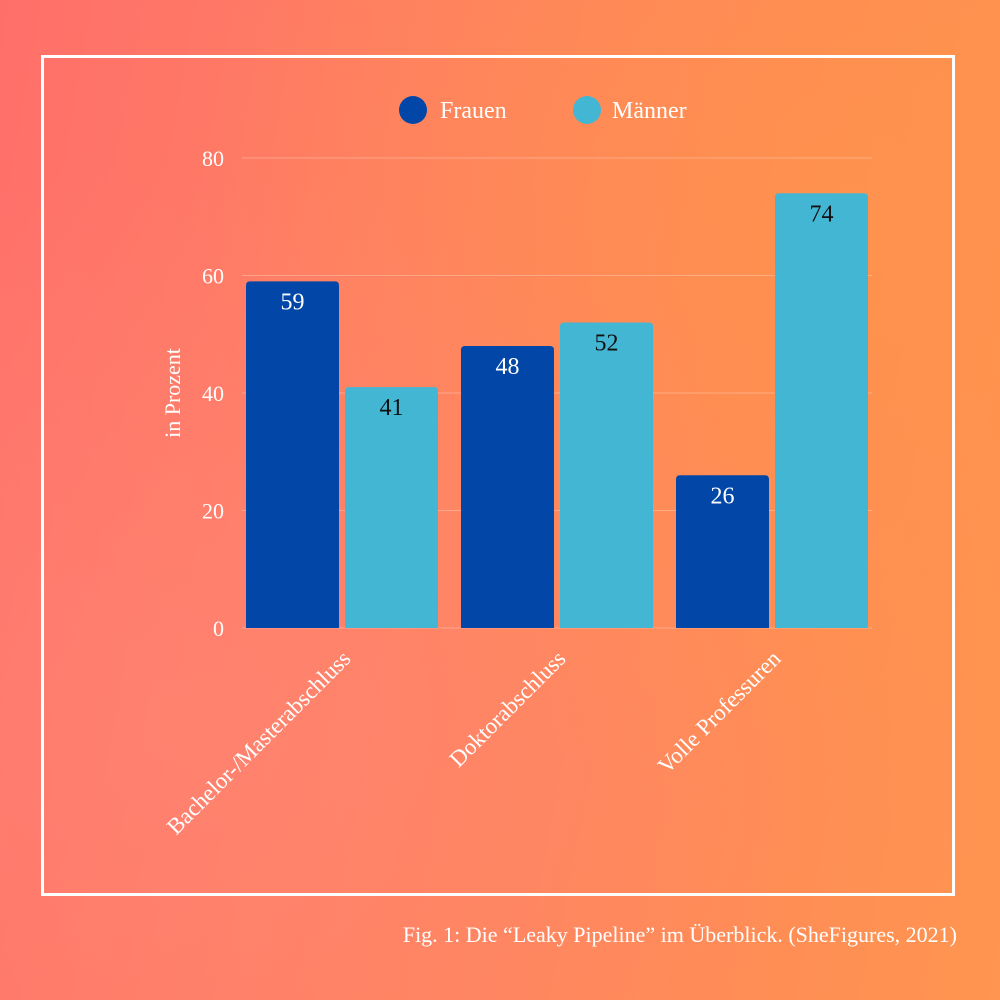 Image resolution: width=1000 pixels, height=1000 pixels. I want to click on x-category-label-1: Doktorabschluss, so click(507, 709).